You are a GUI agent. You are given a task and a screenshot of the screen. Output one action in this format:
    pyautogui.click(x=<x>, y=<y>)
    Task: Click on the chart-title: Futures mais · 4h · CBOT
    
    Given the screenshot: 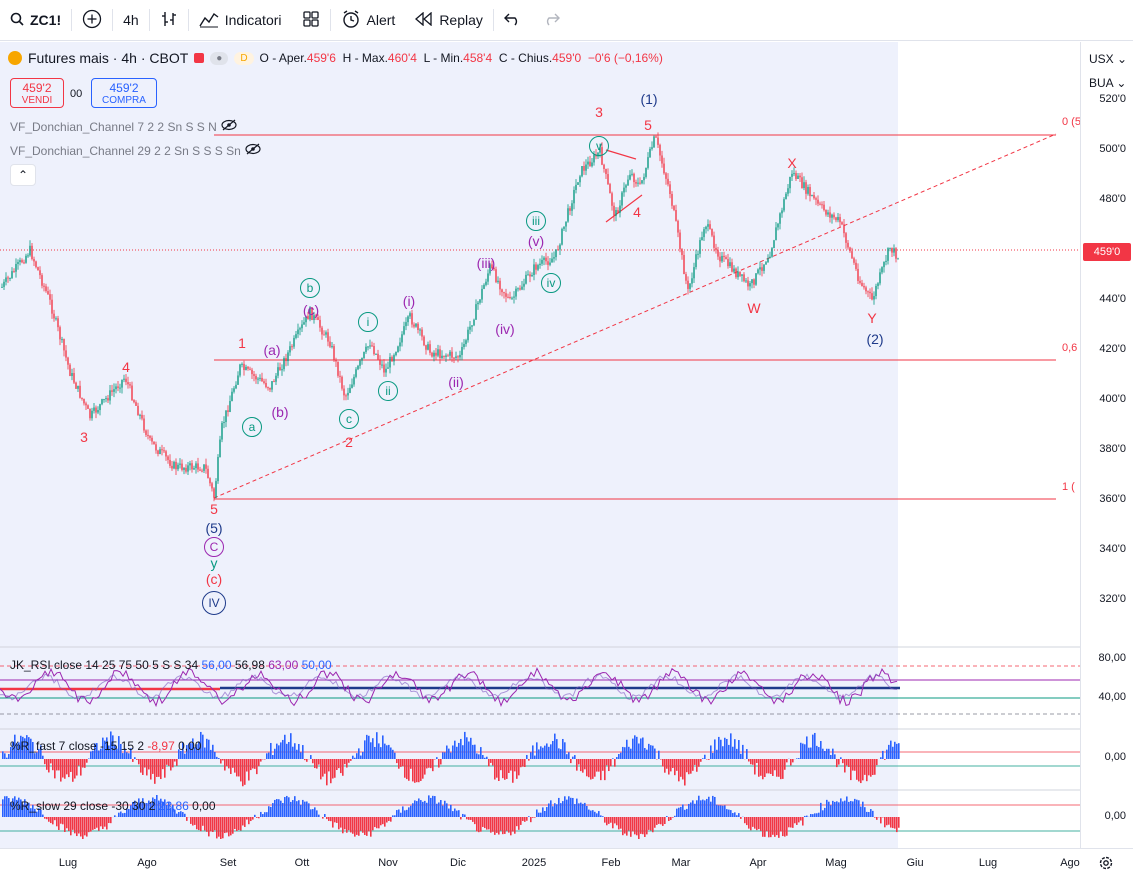 What is the action you would take?
    pyautogui.click(x=108, y=58)
    